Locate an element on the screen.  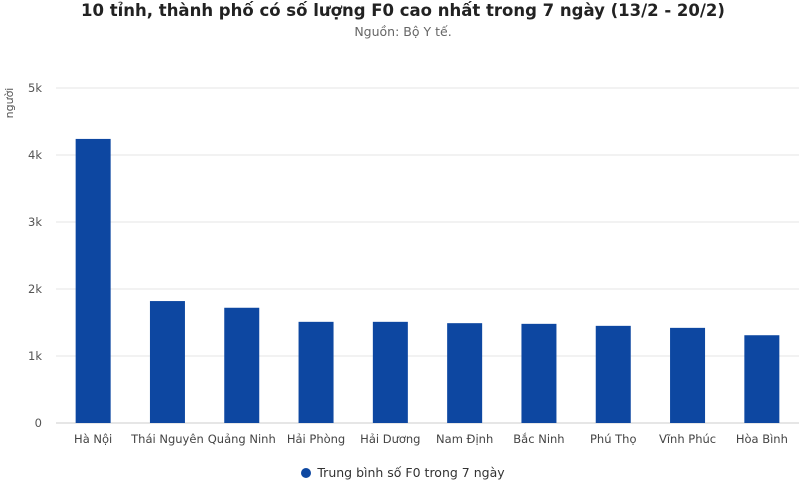
x-tick-label: Hải Phòng is located at coordinates (316, 439).